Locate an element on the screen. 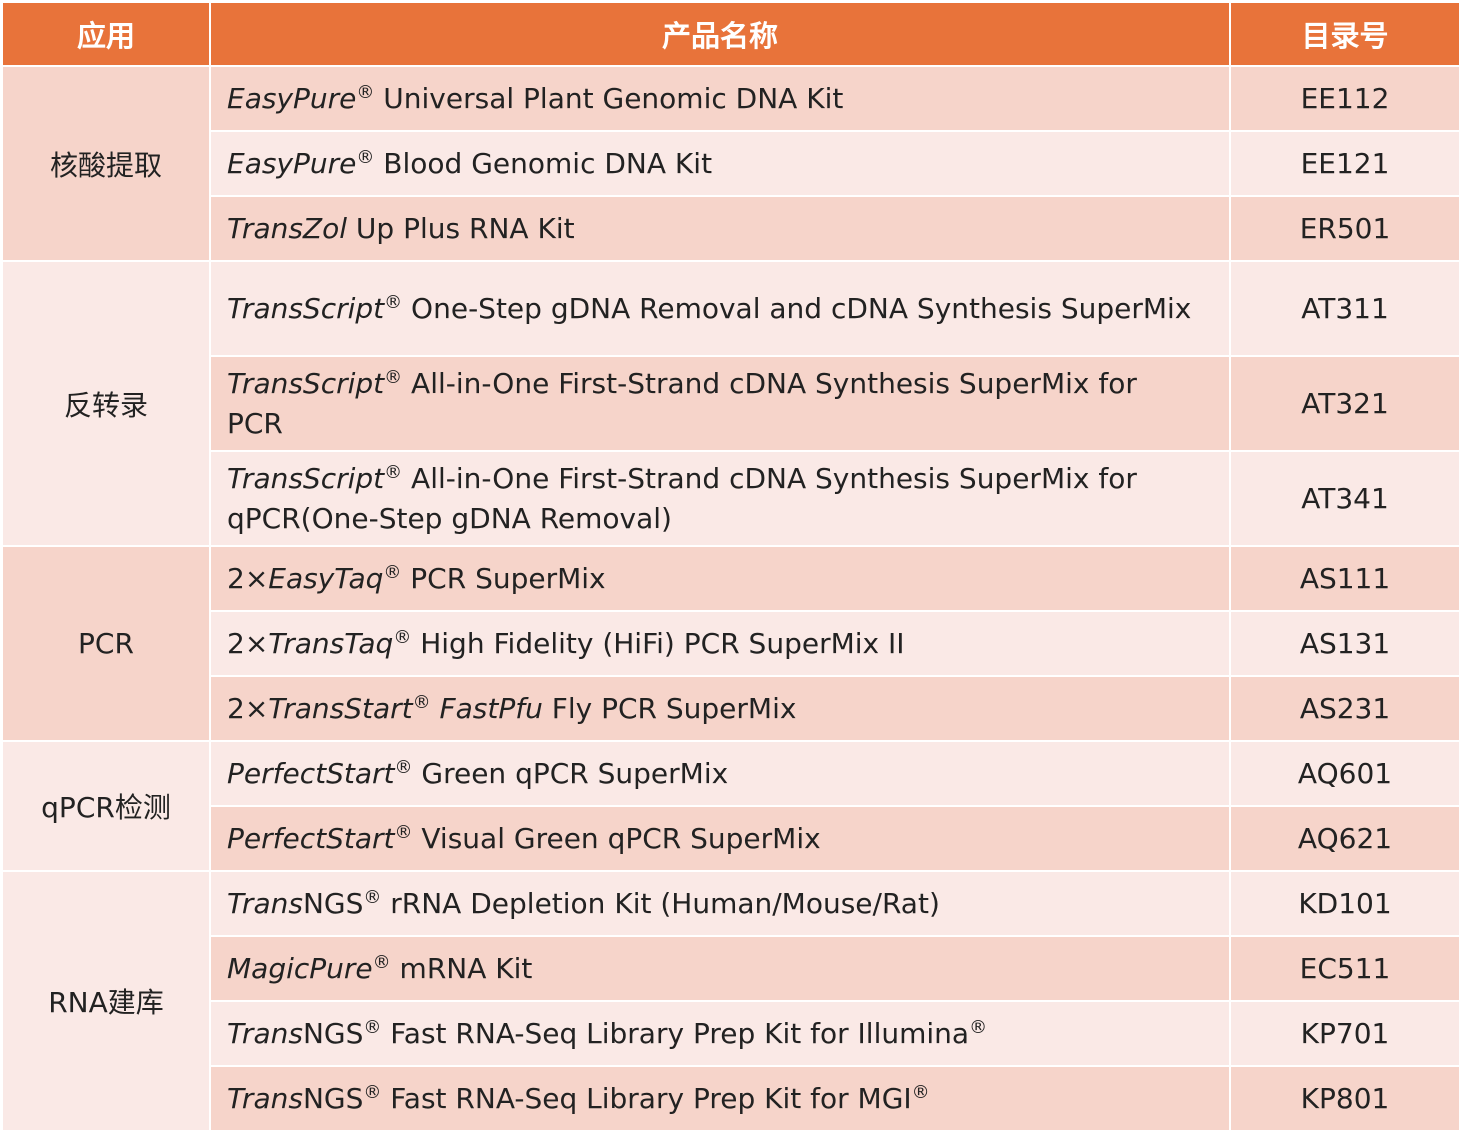 The height and width of the screenshot is (1141, 1464). product-name-cell: 2×TransStart® FastPfu Fly PCR SuperMix is located at coordinates (720, 708).